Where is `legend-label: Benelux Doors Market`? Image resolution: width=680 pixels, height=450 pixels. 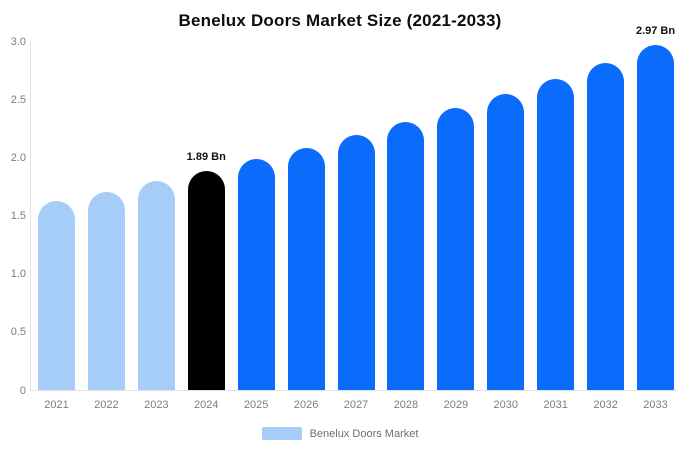
legend-label: Benelux Doors Market is located at coordinates (364, 433).